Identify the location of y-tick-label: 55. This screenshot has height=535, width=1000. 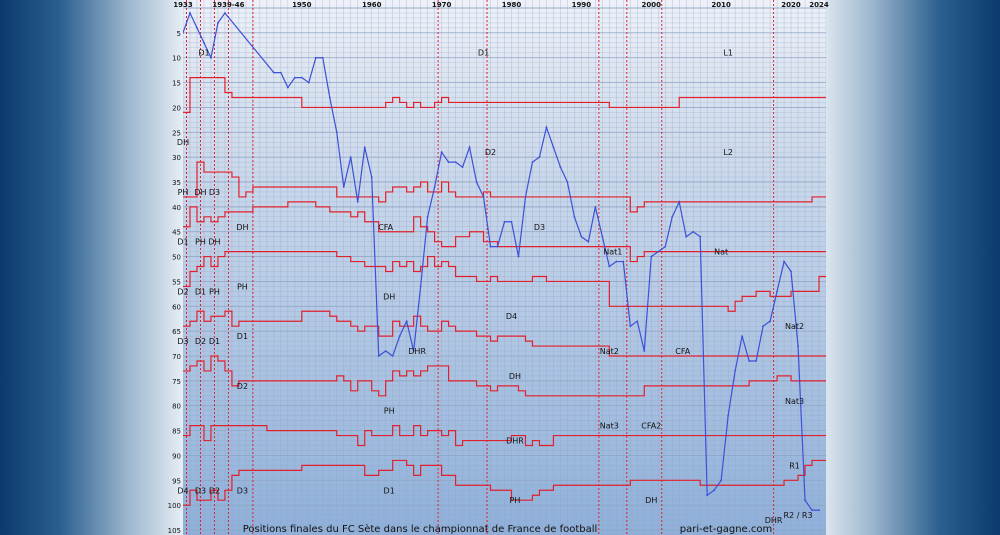
(176, 282).